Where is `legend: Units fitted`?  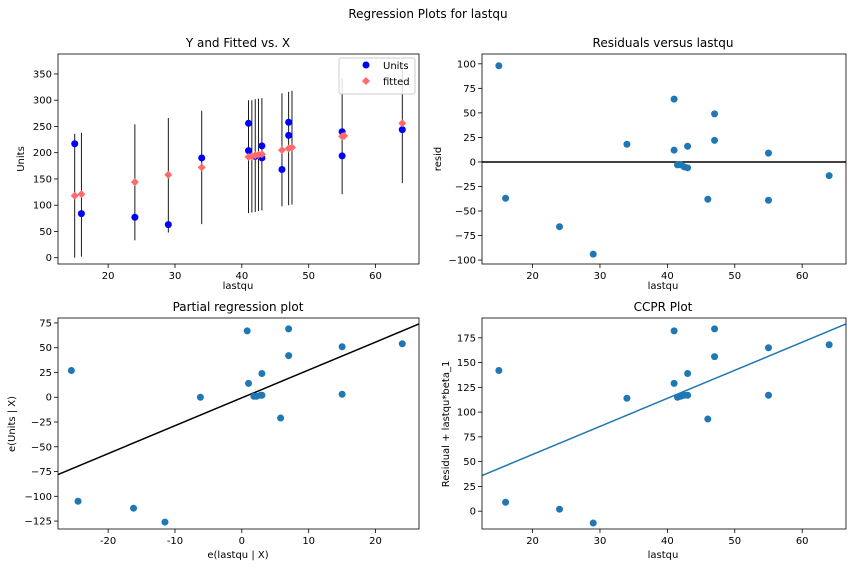 legend: Units fitted is located at coordinates (377, 76).